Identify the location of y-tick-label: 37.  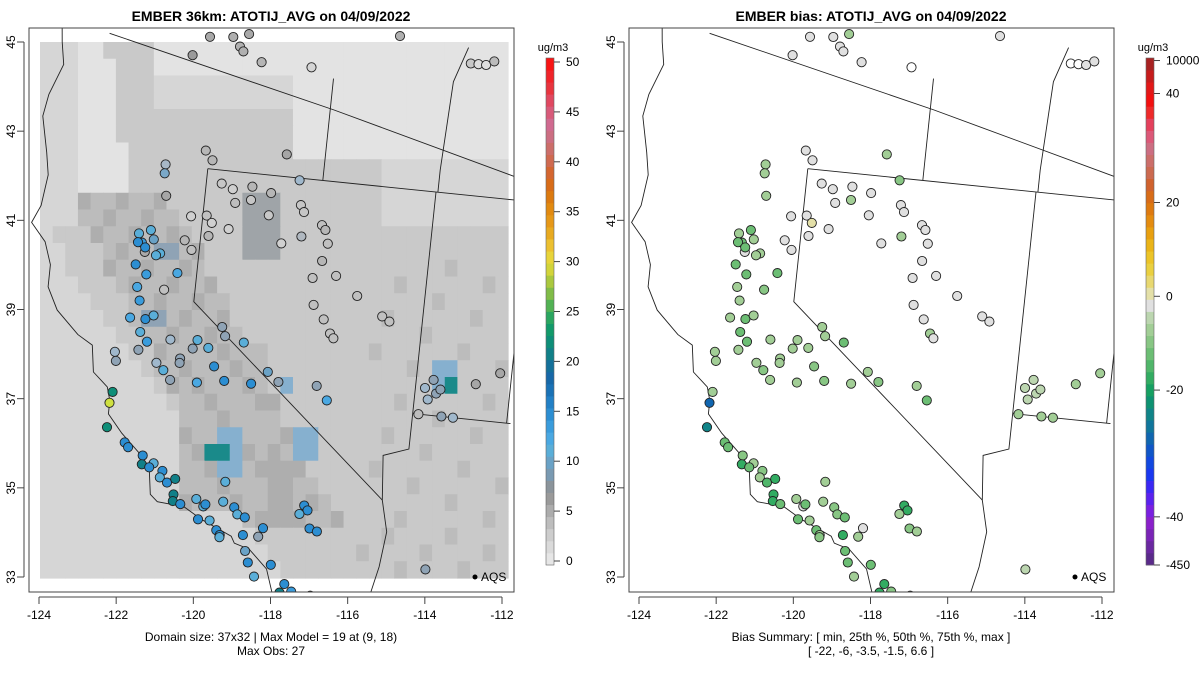
(611, 399).